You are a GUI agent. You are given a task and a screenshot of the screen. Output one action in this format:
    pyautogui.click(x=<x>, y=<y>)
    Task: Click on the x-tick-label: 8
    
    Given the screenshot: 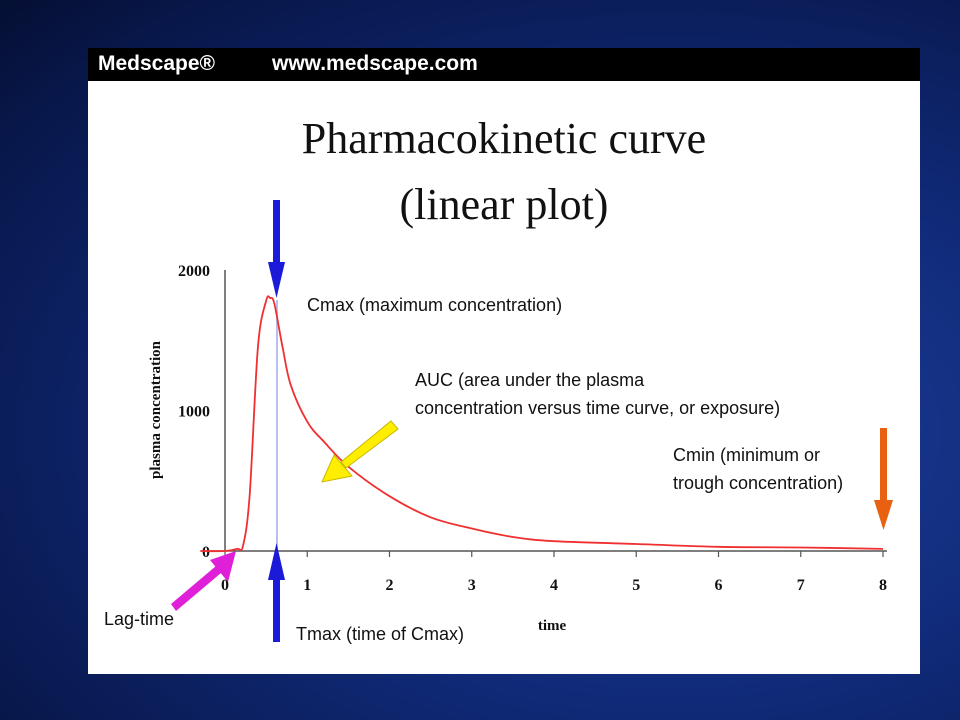 What is the action you would take?
    pyautogui.click(x=883, y=585)
    